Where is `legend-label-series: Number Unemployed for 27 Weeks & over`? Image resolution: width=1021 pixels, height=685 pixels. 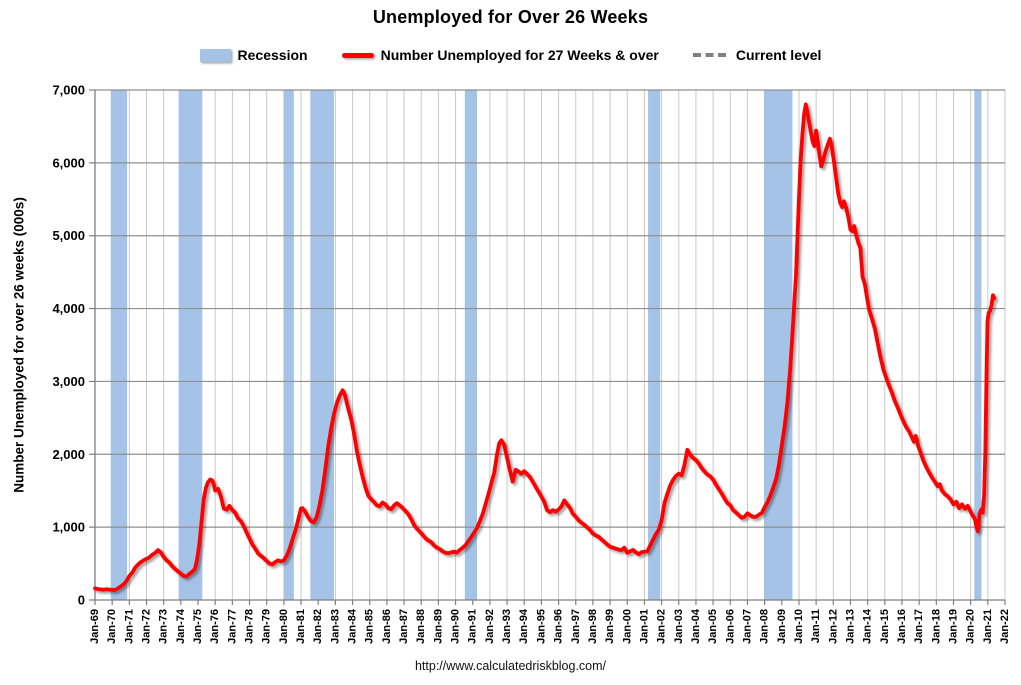 legend-label-series: Number Unemployed for 27 Weeks & over is located at coordinates (519, 55).